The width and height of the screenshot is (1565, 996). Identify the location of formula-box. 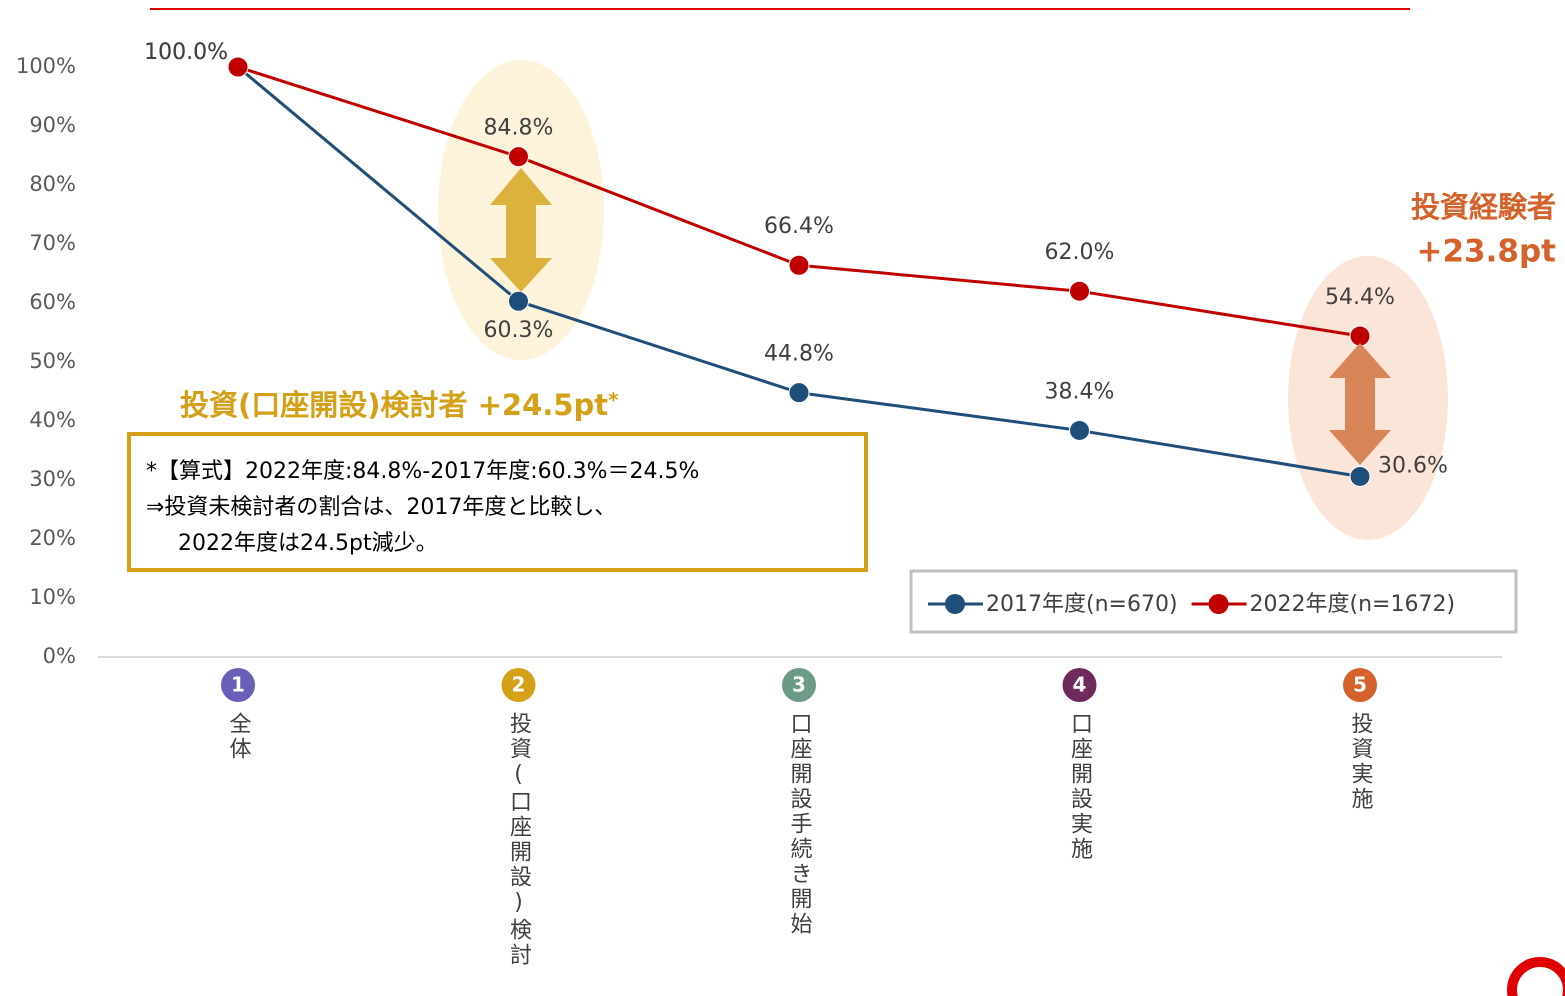
(497, 502).